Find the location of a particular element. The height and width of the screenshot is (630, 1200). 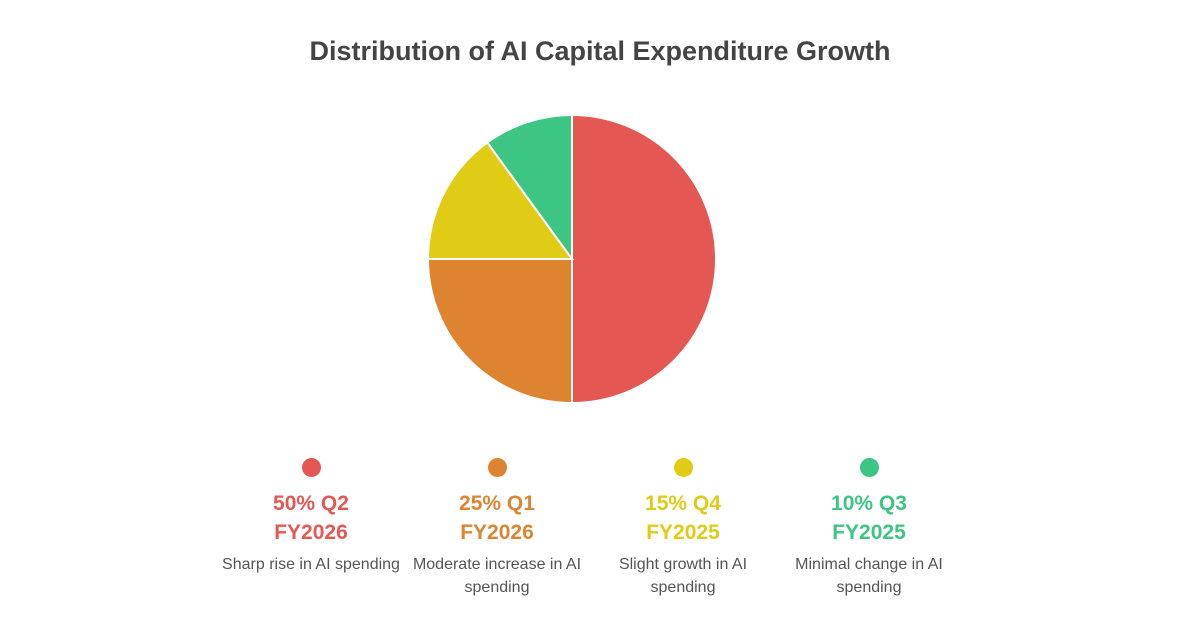

pie-chart is located at coordinates (571, 259).